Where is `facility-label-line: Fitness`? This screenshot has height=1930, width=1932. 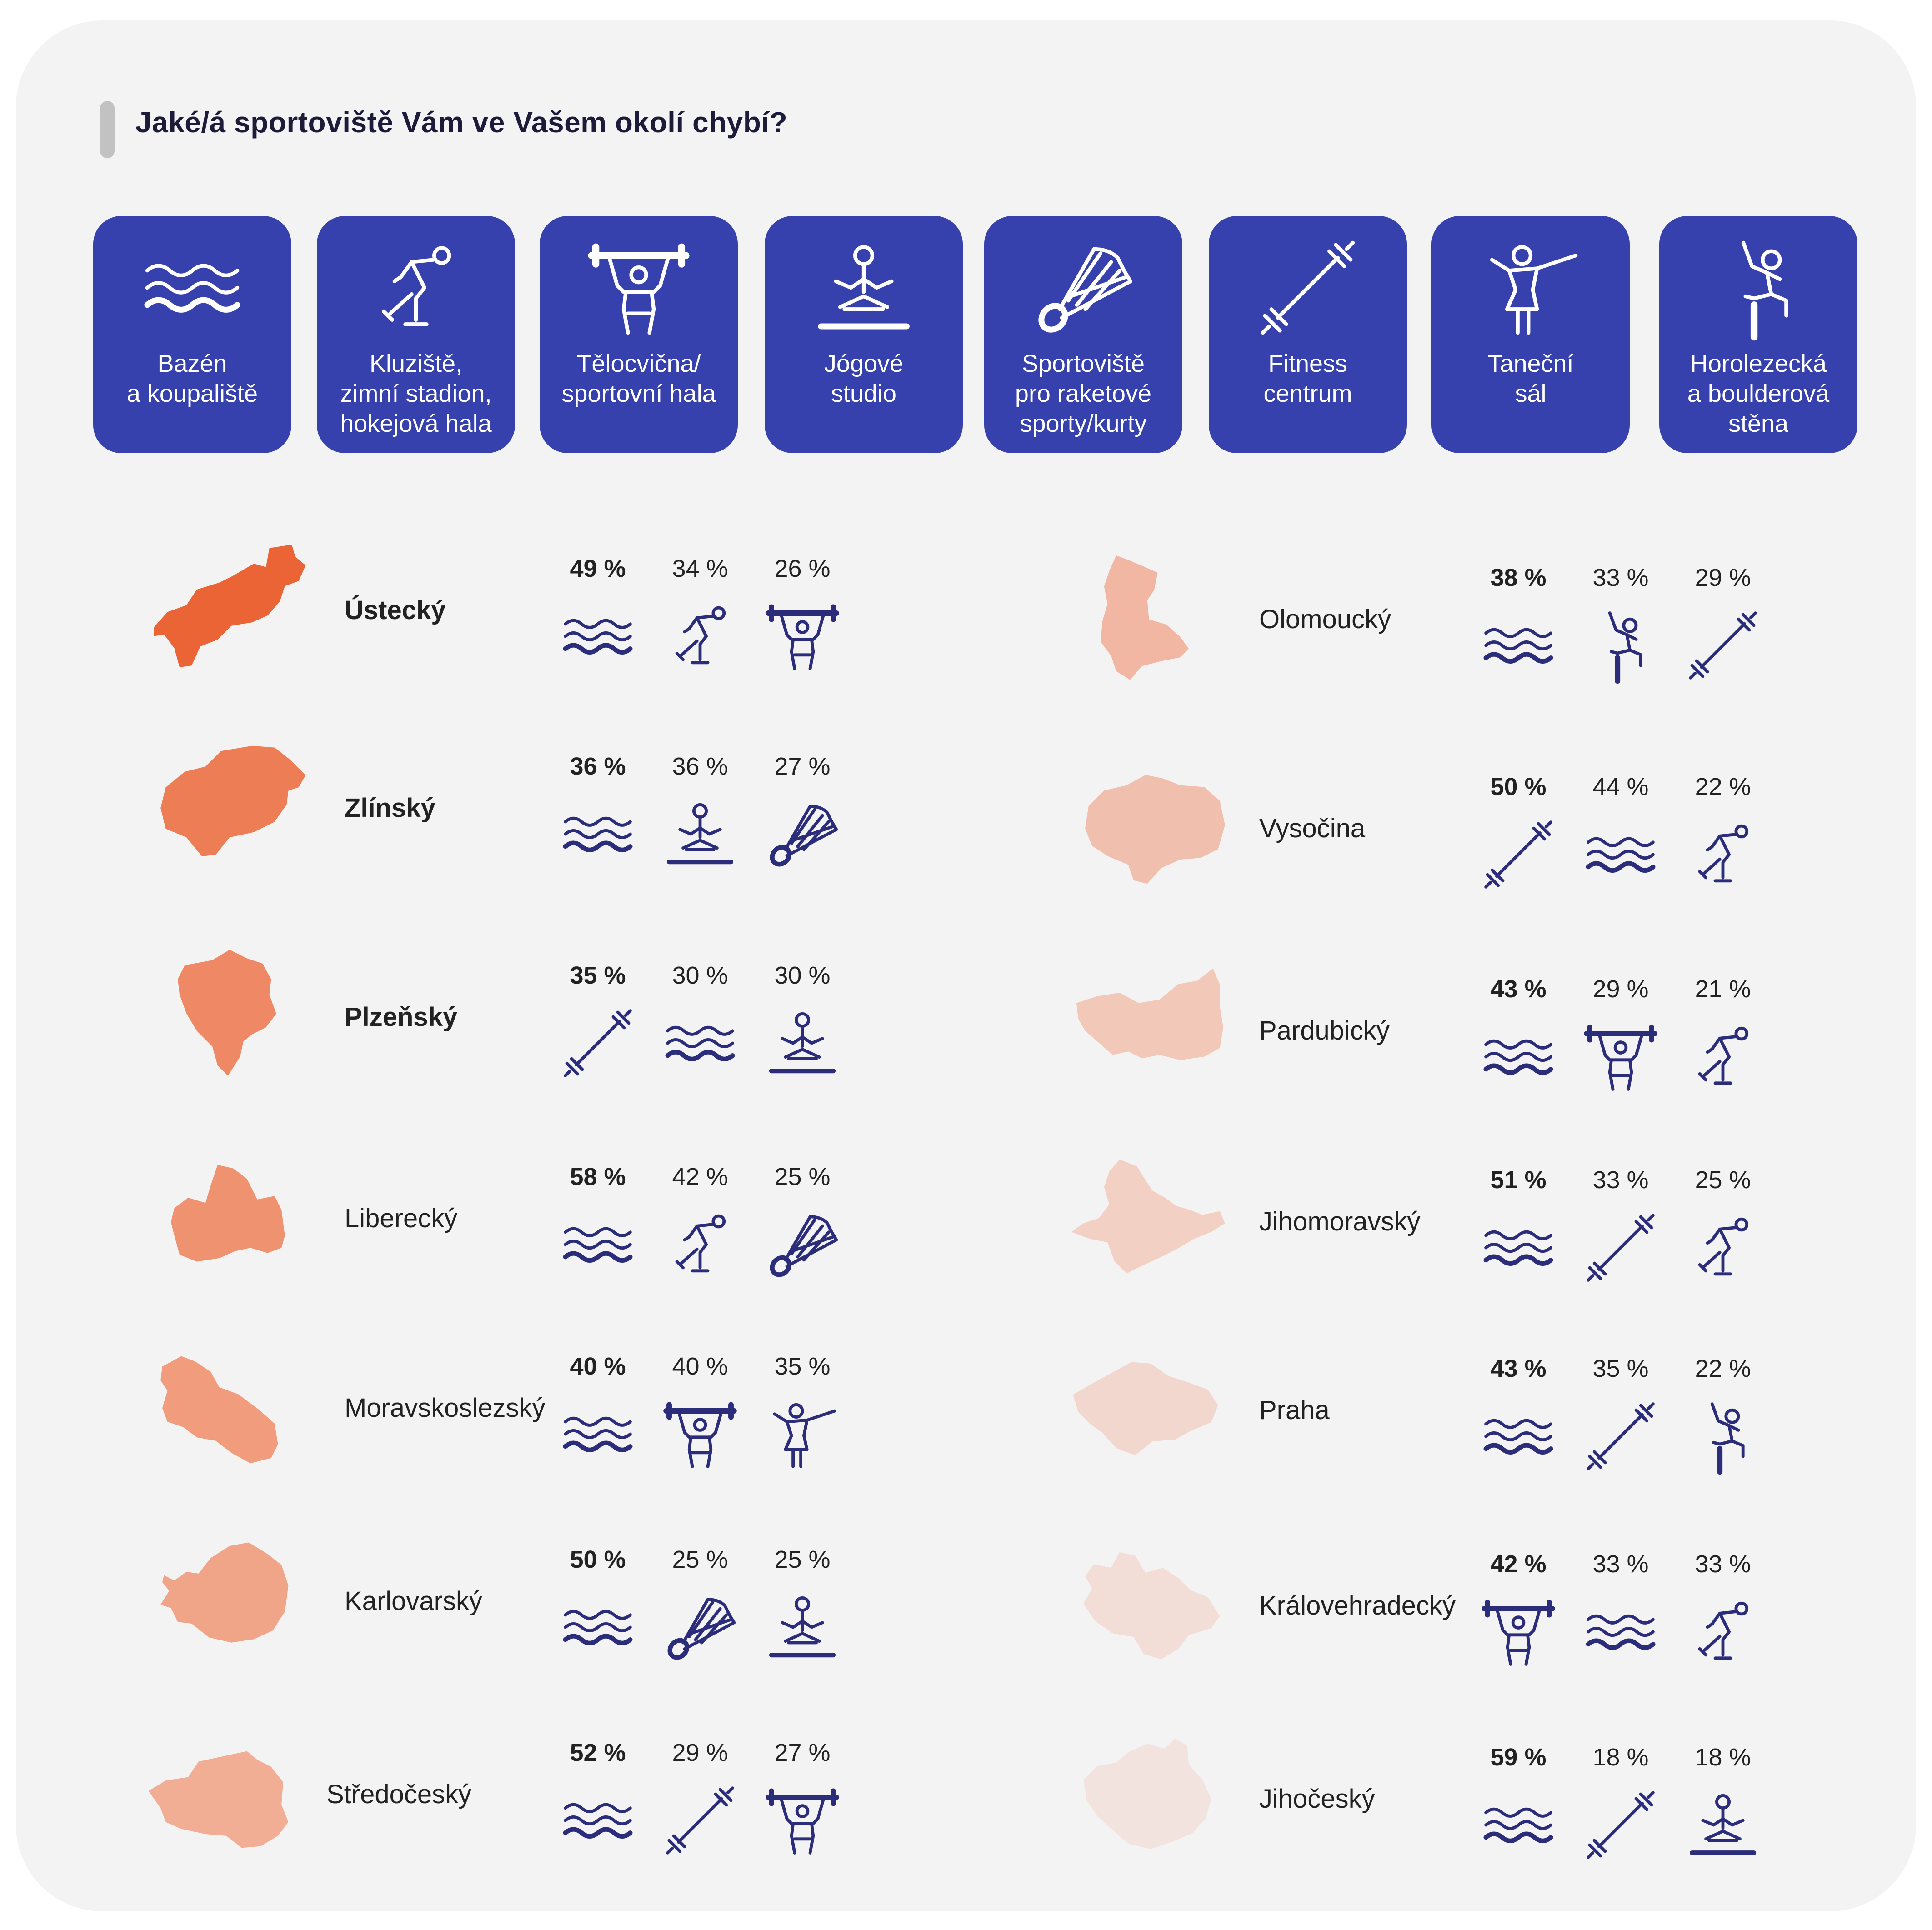
facility-label-line: Fitness is located at coordinates (1308, 363).